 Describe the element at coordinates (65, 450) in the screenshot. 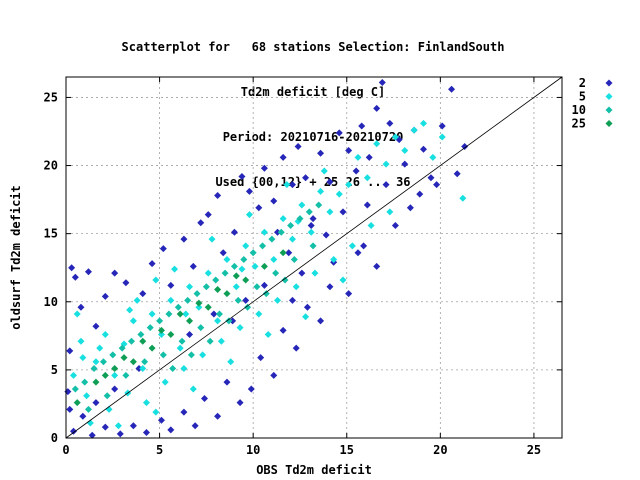

I see `x-tick-label: 0` at that location.